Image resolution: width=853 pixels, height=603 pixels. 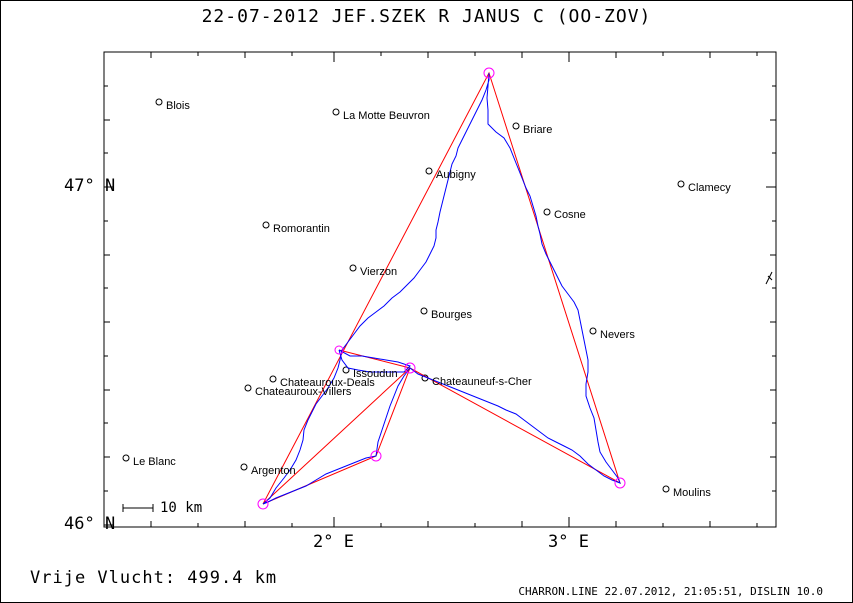 What do you see at coordinates (379, 272) in the screenshot?
I see `city-label: Vierzon` at bounding box center [379, 272].